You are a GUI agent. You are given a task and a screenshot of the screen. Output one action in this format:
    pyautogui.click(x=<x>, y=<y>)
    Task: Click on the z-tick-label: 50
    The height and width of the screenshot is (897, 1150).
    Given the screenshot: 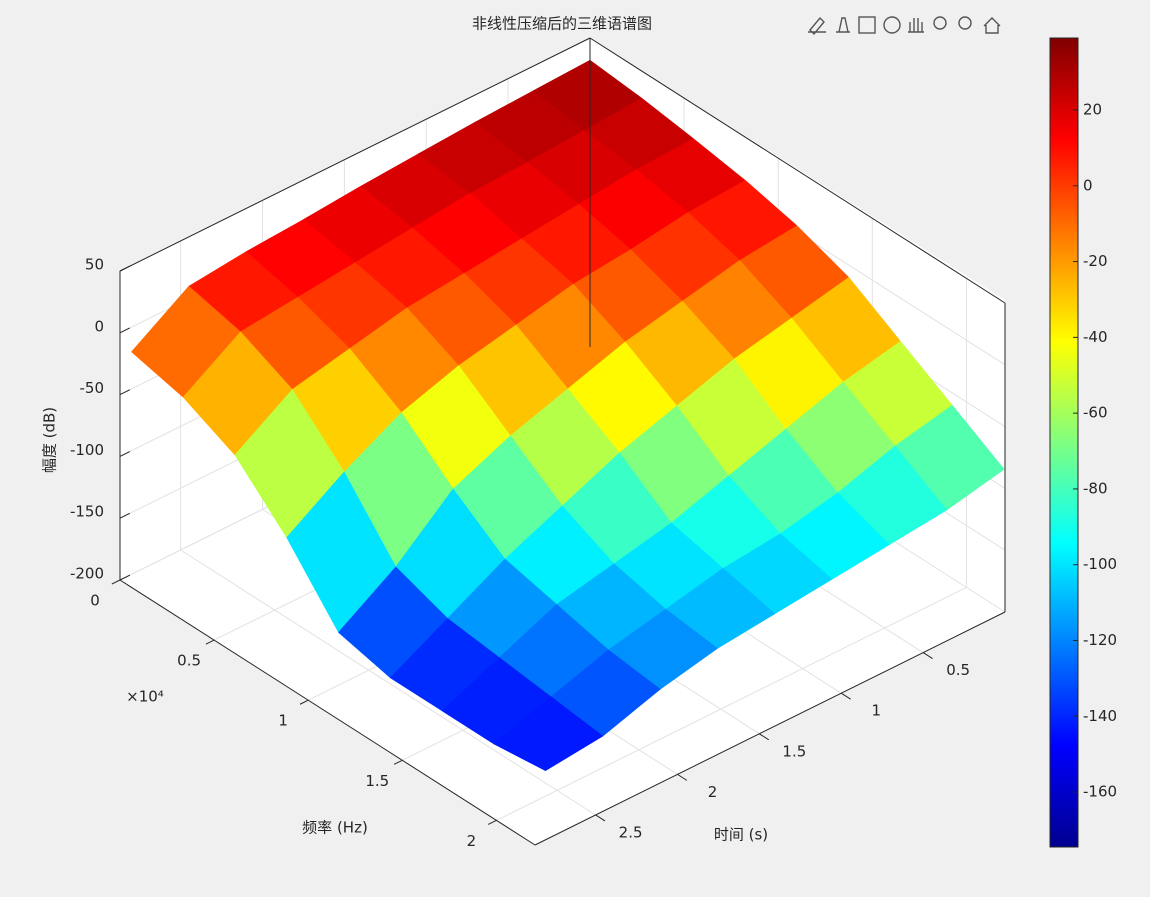 What is the action you would take?
    pyautogui.click(x=94, y=265)
    